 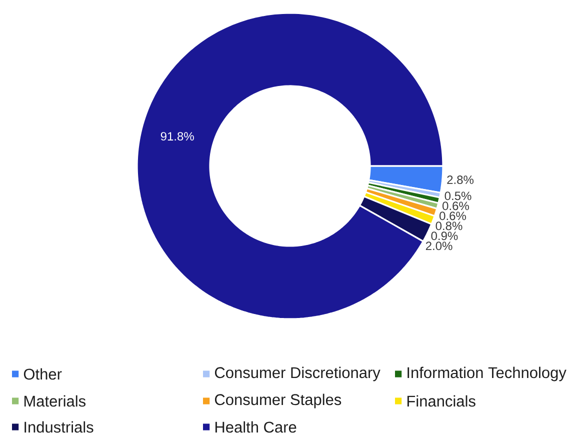 I want to click on data-label: 0.9%, so click(x=444, y=236).